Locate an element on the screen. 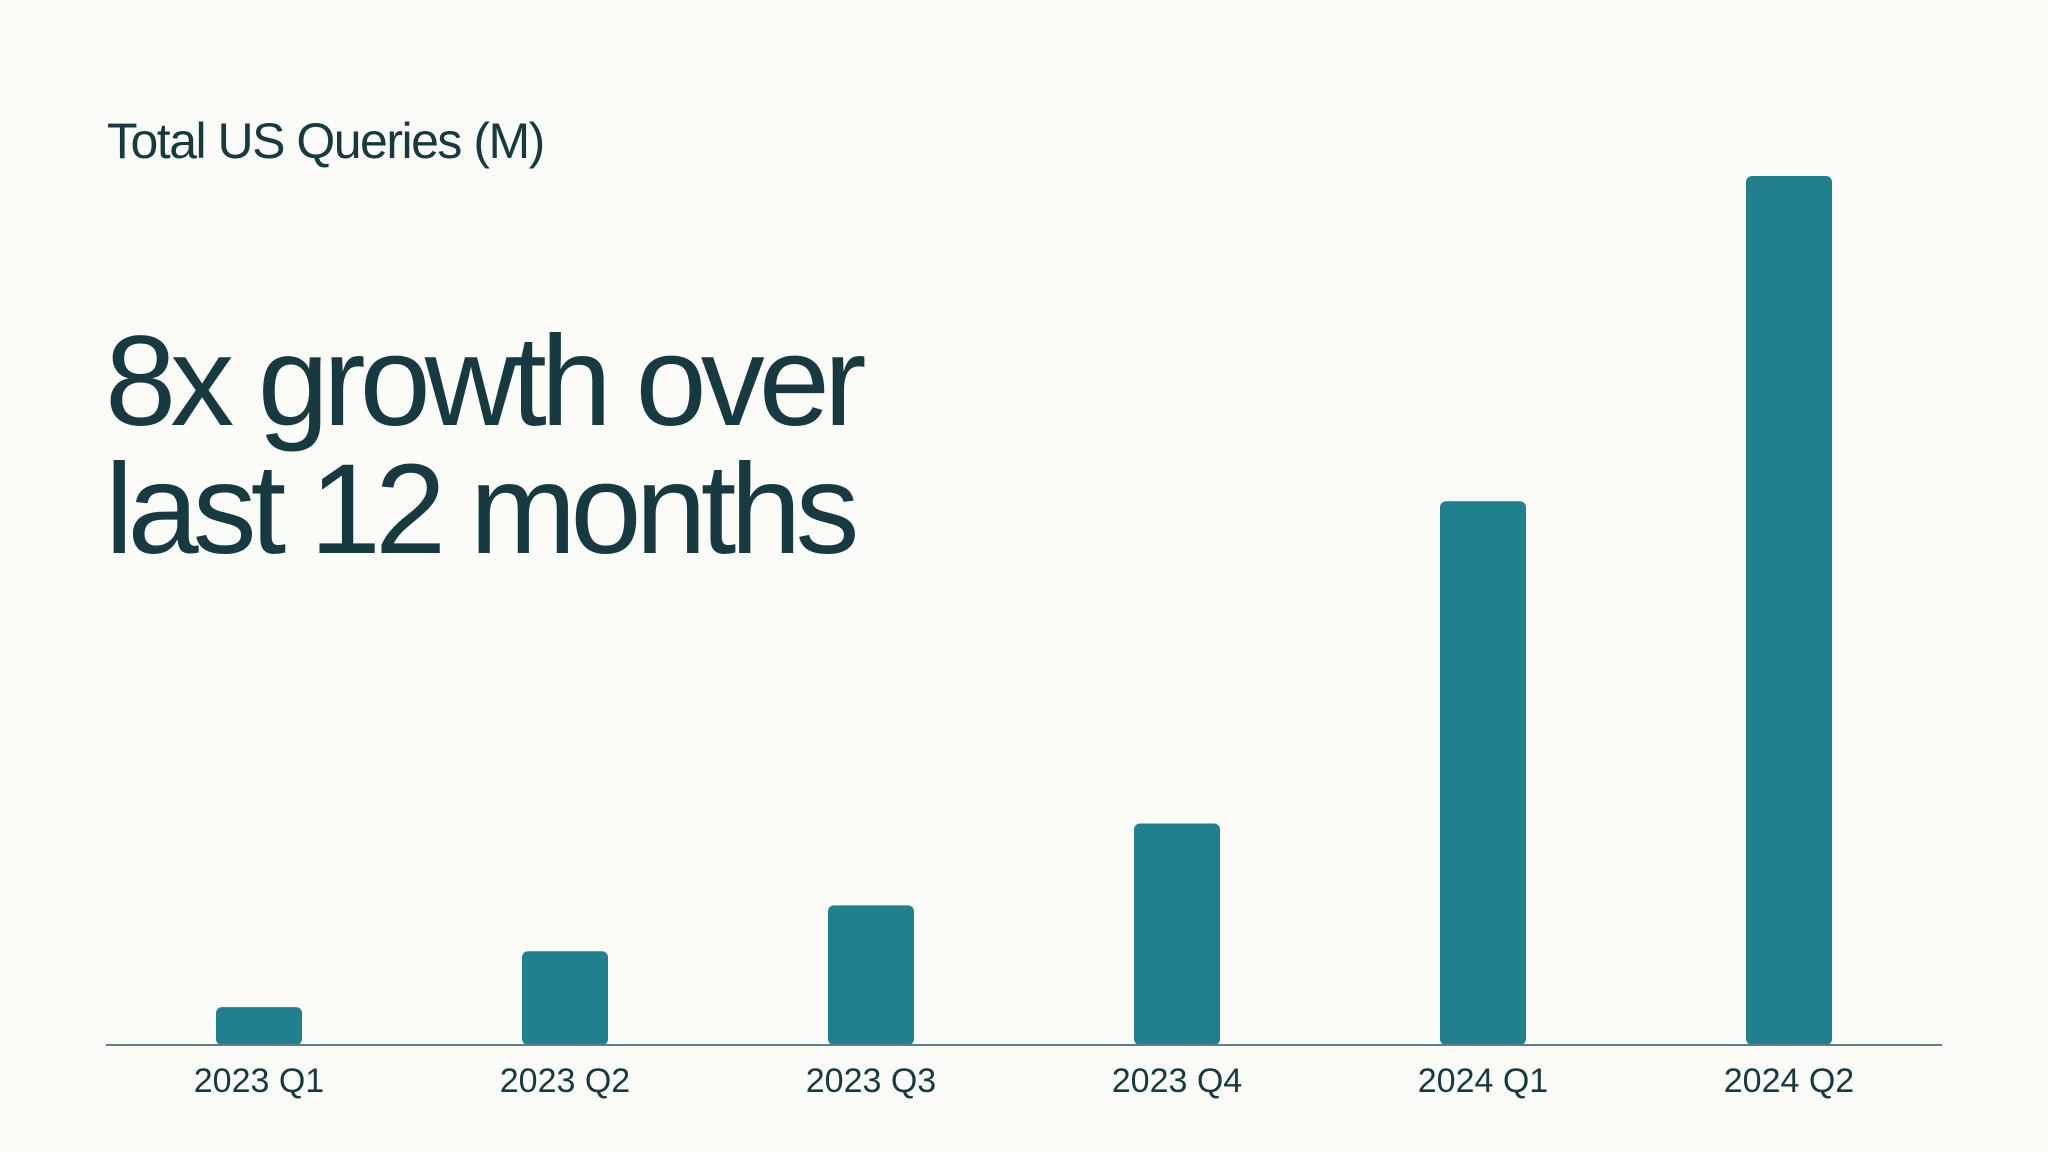  bar-2023-q1 is located at coordinates (259, 1026).